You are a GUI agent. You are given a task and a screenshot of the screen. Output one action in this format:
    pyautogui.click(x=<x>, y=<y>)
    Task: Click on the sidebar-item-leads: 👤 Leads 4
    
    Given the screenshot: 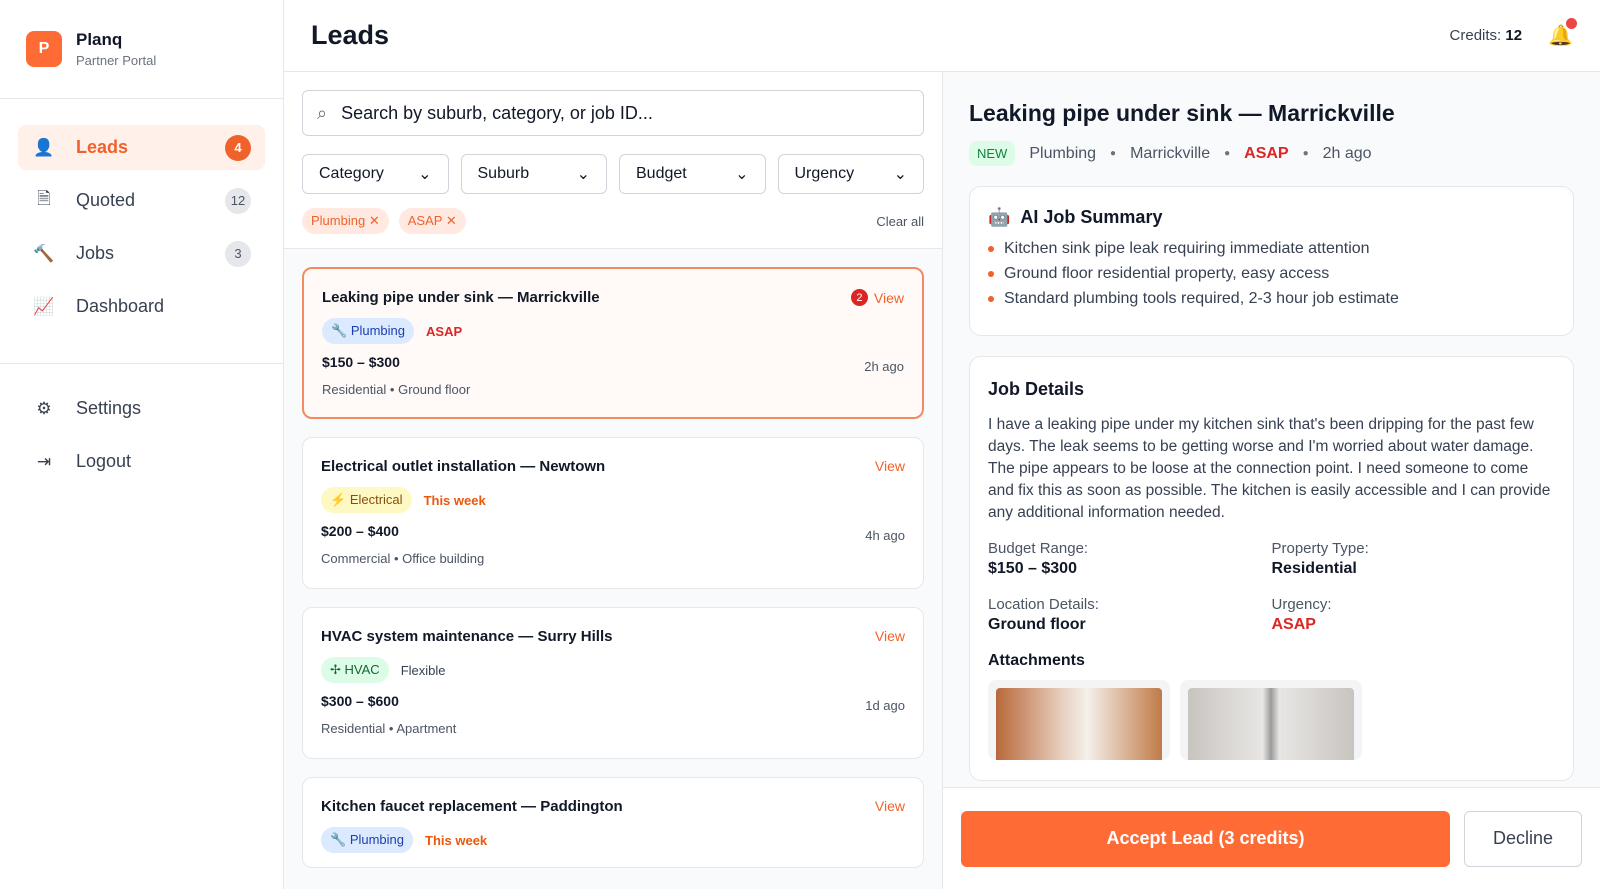 What is the action you would take?
    pyautogui.click(x=141, y=147)
    